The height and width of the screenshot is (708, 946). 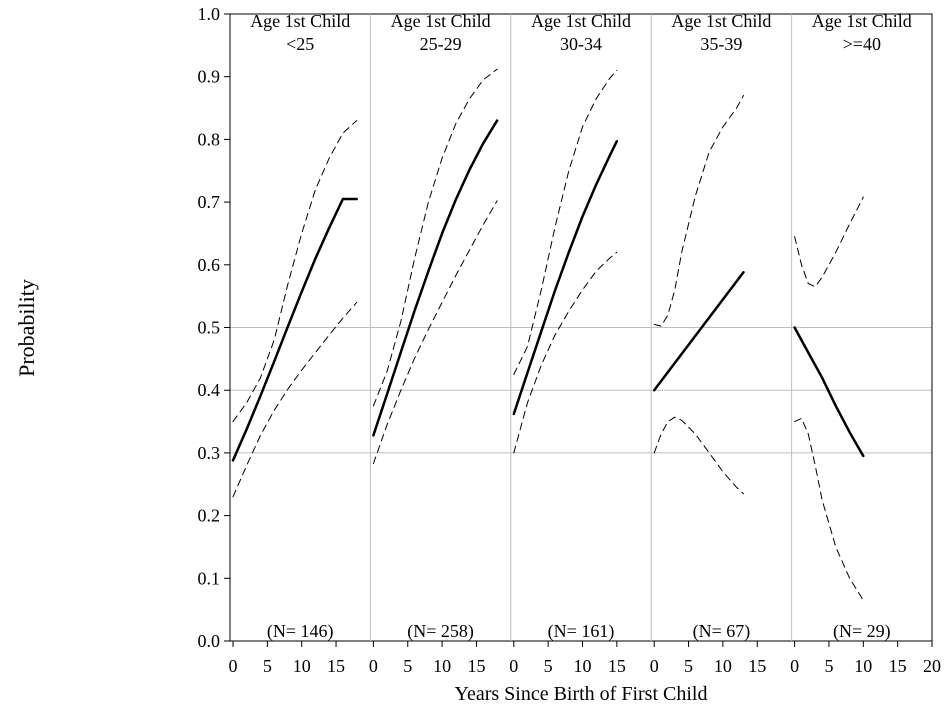 What do you see at coordinates (209, 641) in the screenshot?
I see `y-tick-label: 0.0` at bounding box center [209, 641].